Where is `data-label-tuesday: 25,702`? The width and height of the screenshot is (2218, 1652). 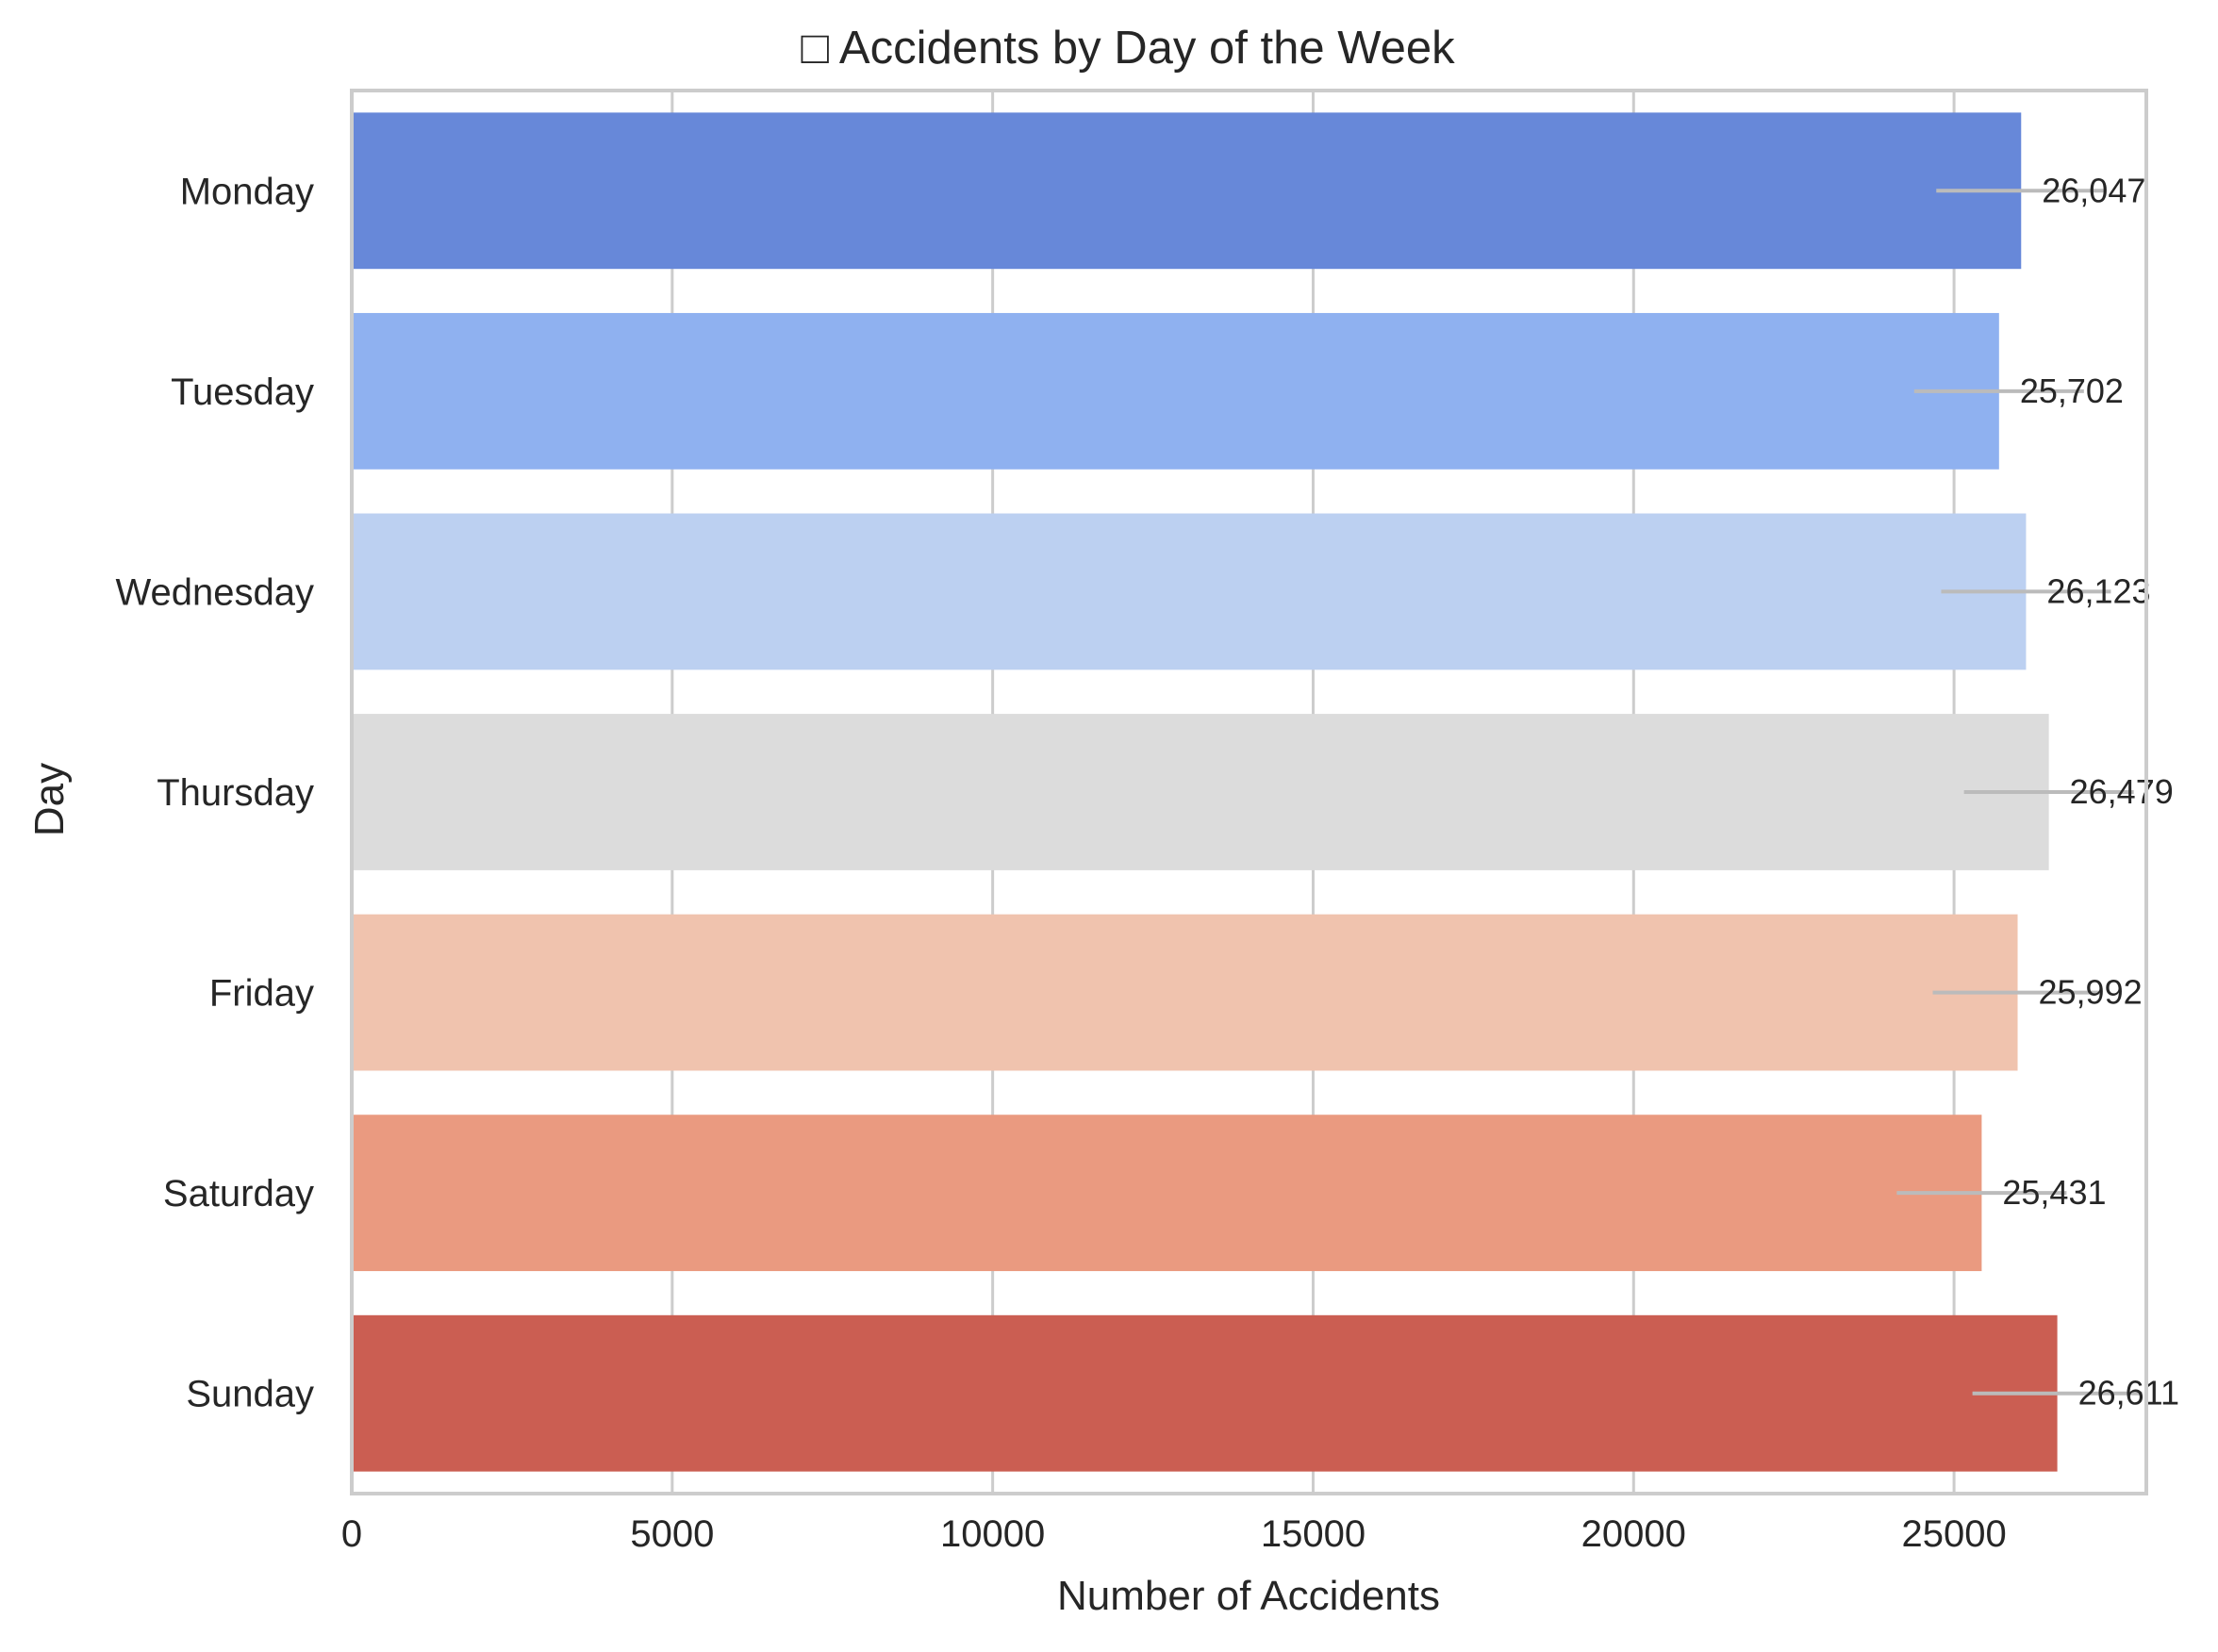 data-label-tuesday: 25,702 is located at coordinates (2072, 391).